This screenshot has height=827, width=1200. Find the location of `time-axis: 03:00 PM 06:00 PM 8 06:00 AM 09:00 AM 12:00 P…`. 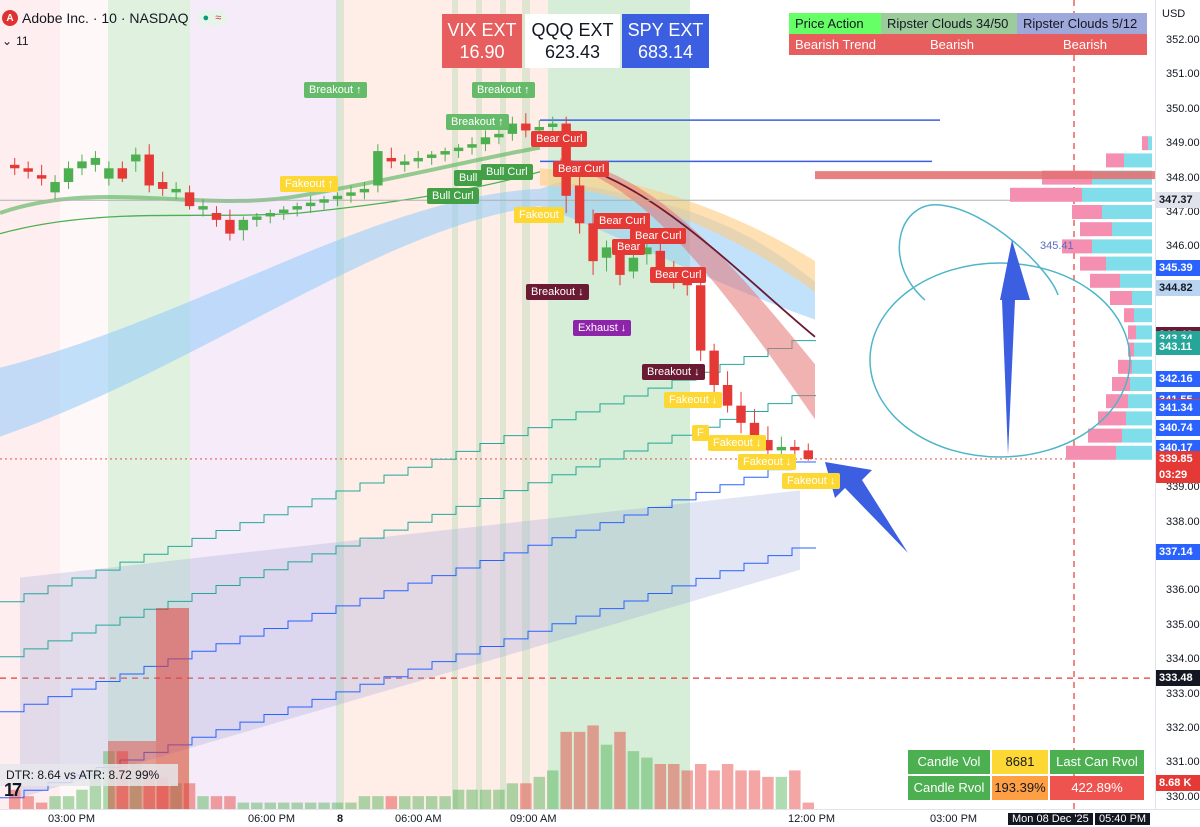

time-axis: 03:00 PM 06:00 PM 8 06:00 AM 09:00 AM 12:00 P… is located at coordinates (600, 818).